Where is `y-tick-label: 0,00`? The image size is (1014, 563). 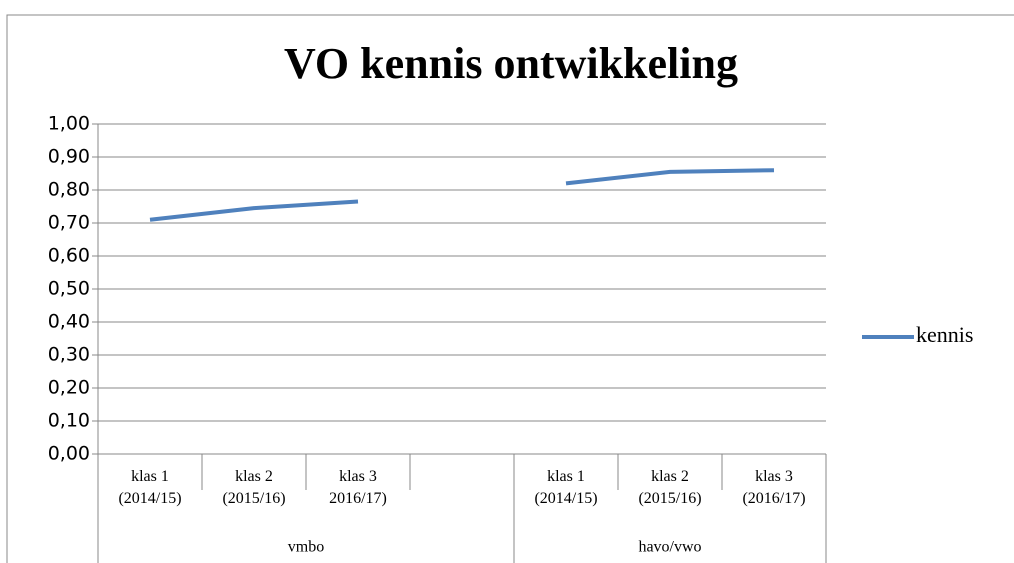
y-tick-label: 0,00 is located at coordinates (69, 454).